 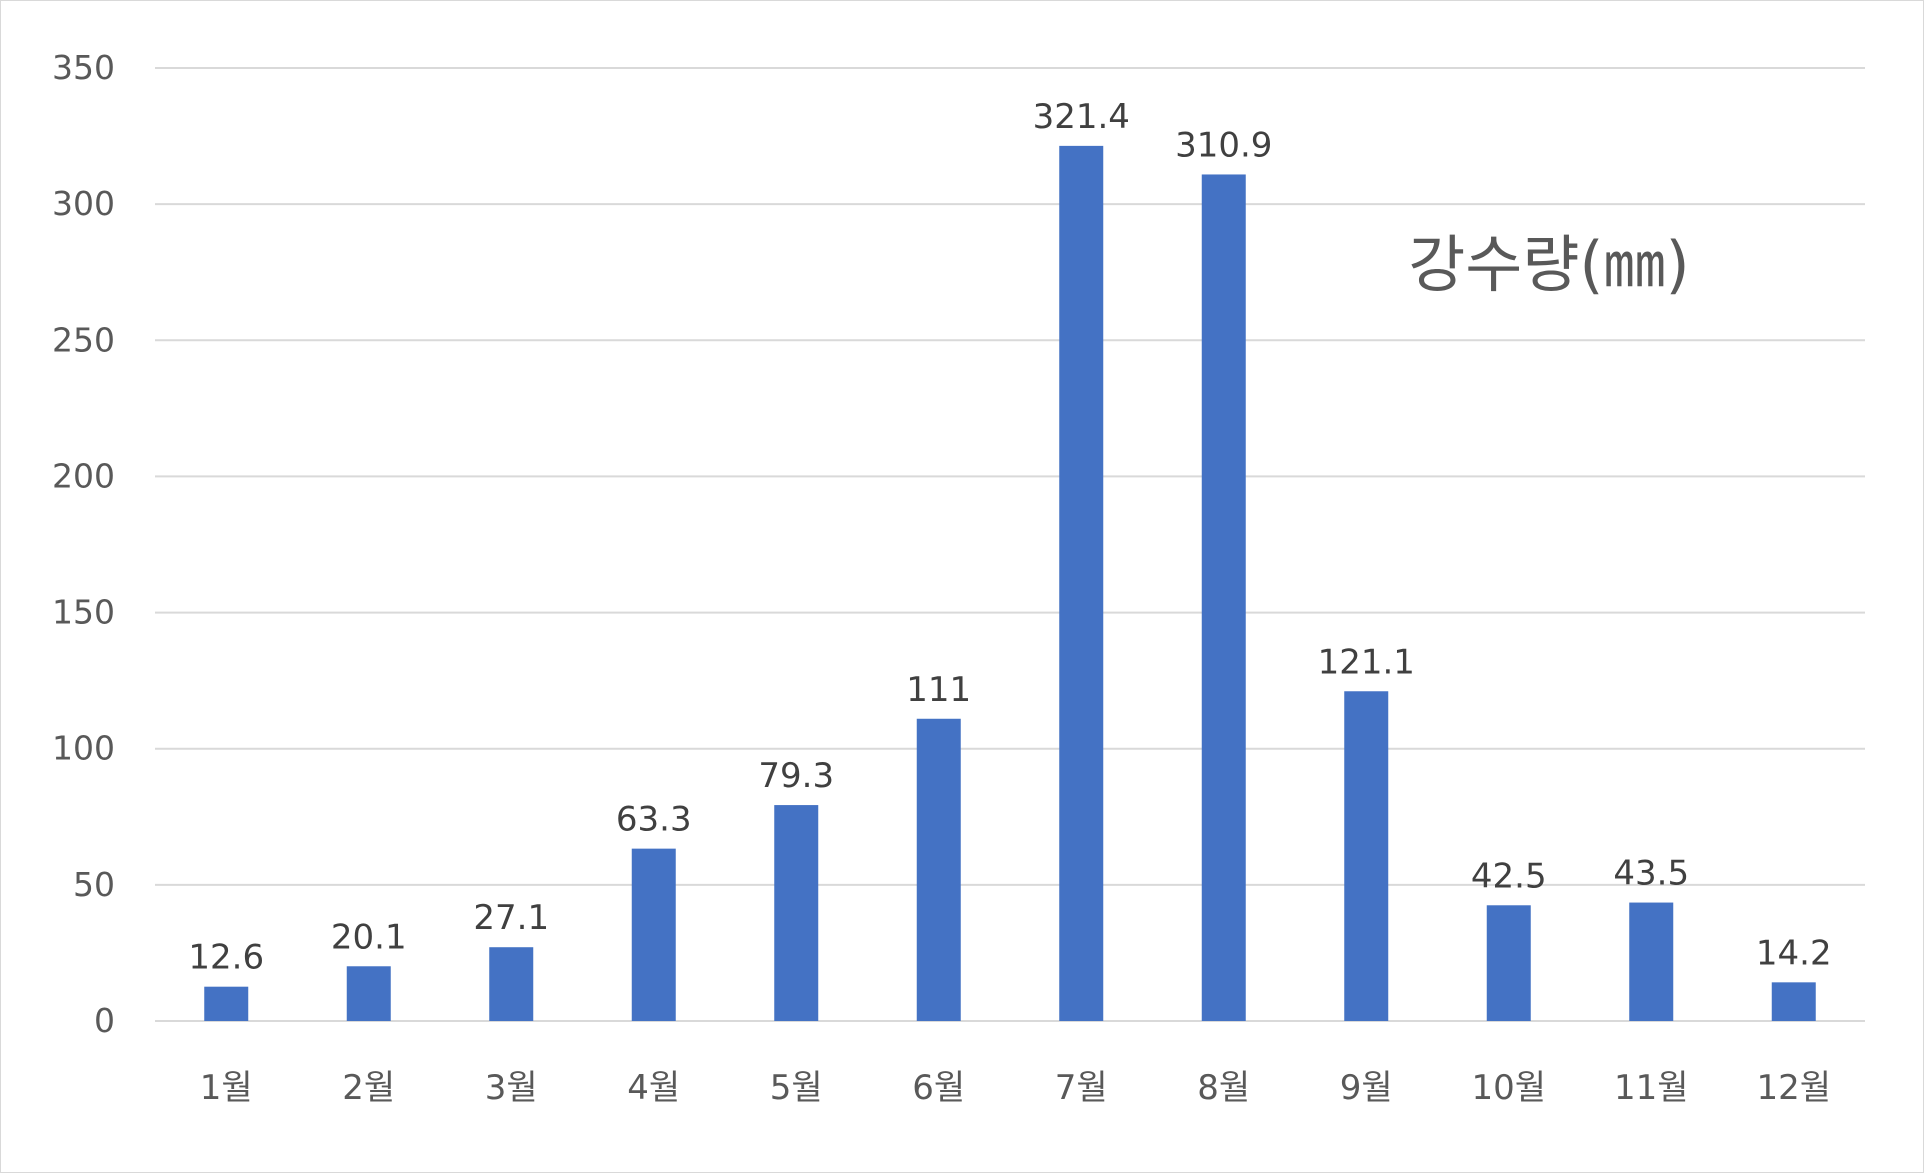 I want to click on y-tick-label: 250, so click(x=83, y=339).